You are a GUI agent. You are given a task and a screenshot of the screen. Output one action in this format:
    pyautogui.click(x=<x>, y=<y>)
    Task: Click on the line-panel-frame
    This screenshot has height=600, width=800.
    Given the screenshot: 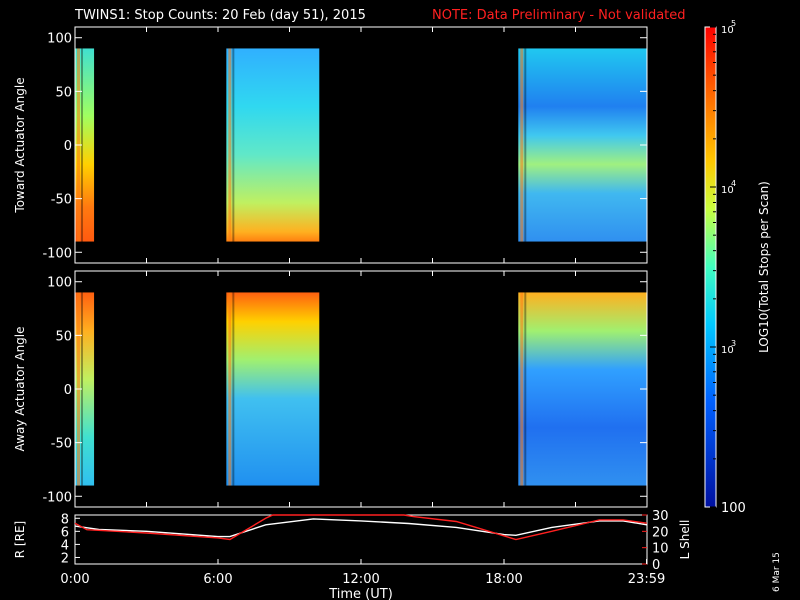 What is the action you would take?
    pyautogui.click(x=361, y=539)
    